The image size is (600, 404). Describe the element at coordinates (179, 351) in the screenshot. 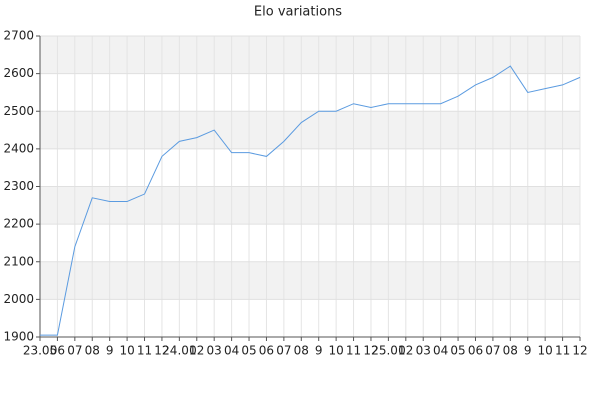

I see `x-tick-label: 24.01` at that location.